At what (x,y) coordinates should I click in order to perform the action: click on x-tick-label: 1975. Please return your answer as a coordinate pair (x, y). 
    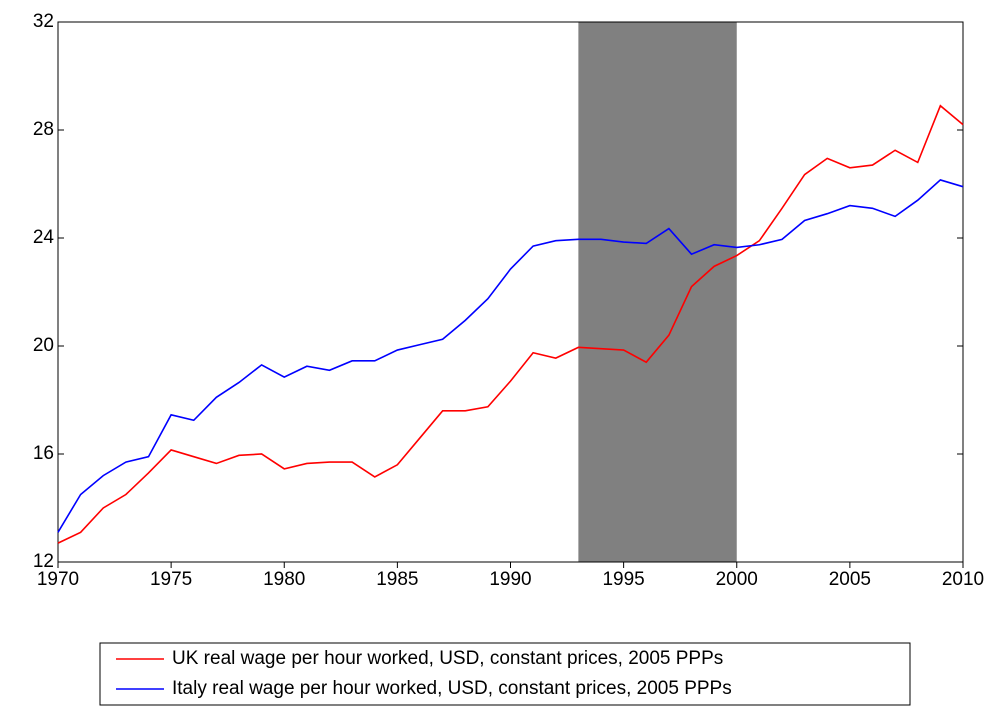
    Looking at the image, I should click on (171, 579).